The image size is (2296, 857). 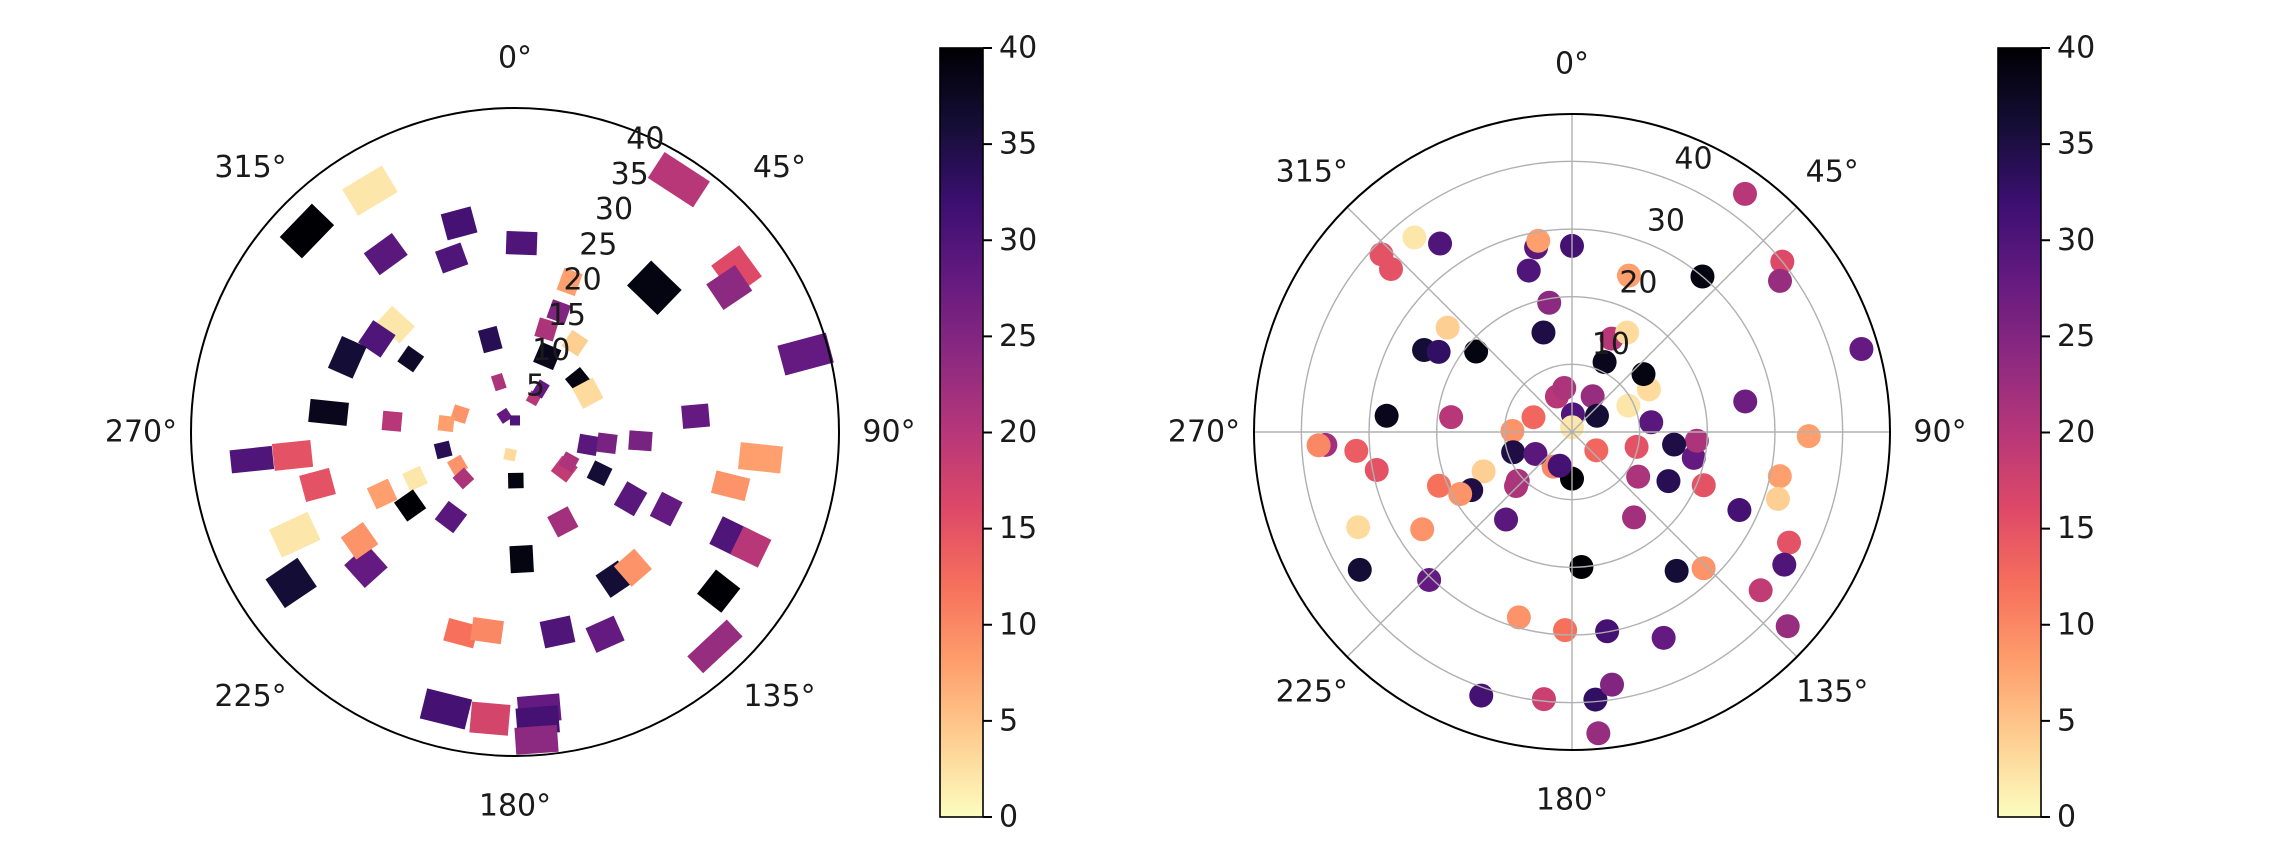 I want to click on radial-tick-label: 40, so click(x=1693, y=159).